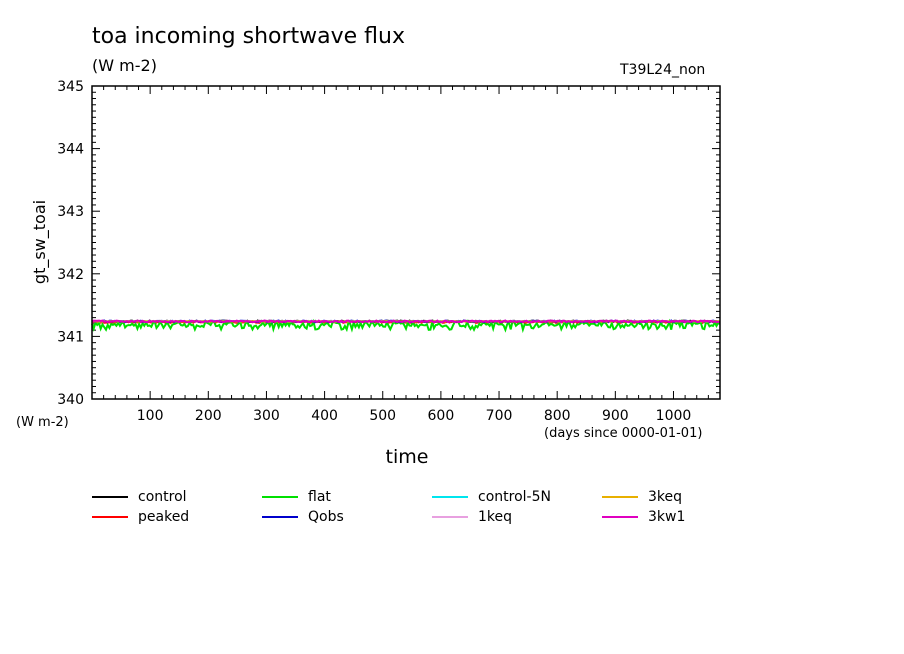 The height and width of the screenshot is (654, 904). I want to click on legend-label: 3kw1, so click(667, 517).